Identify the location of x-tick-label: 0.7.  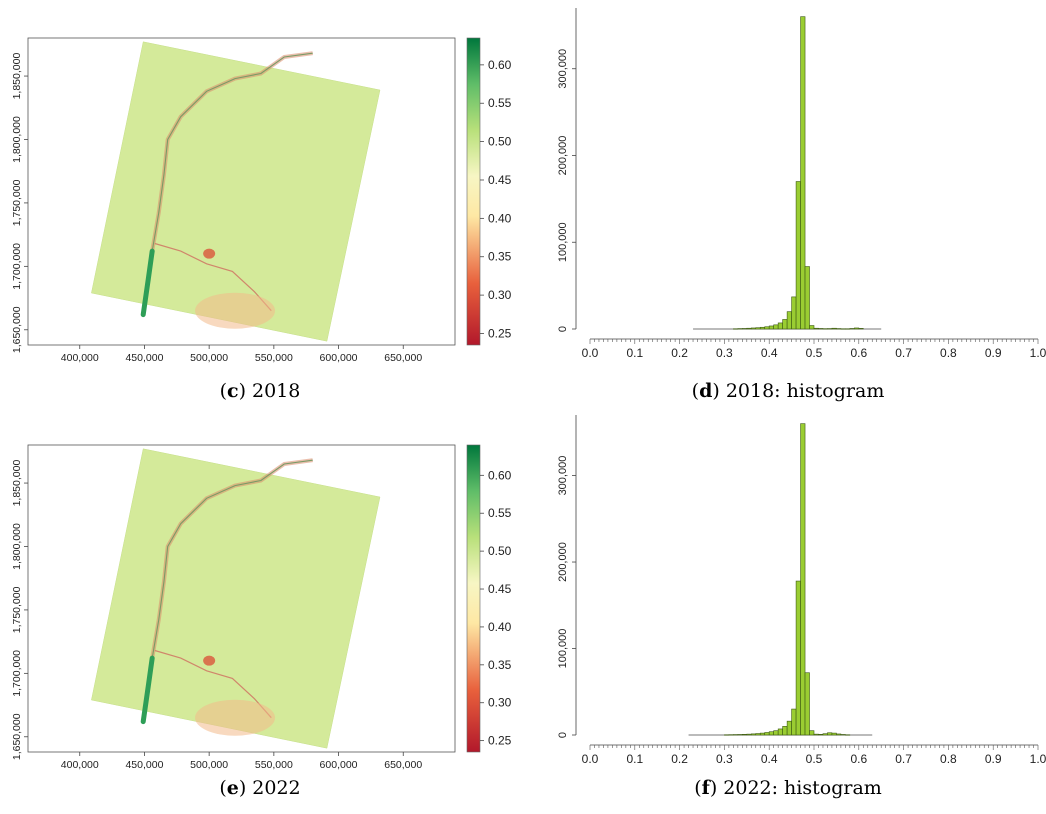
(903, 759).